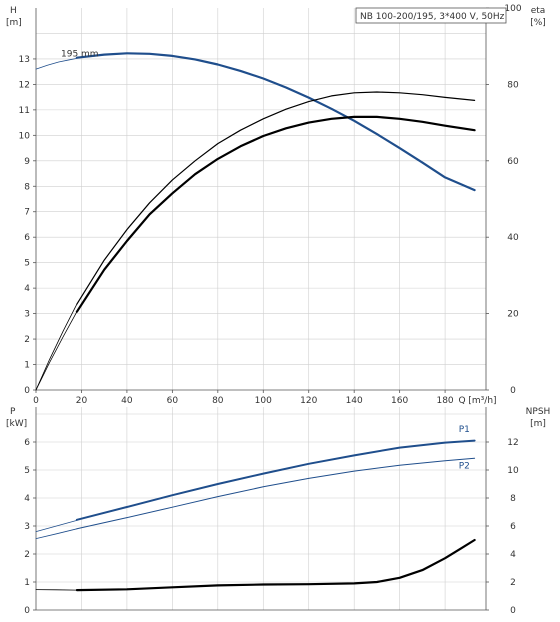 Image resolution: width=560 pixels, height=622 pixels. I want to click on series-line-eta_ext_thick, so click(56, 351).